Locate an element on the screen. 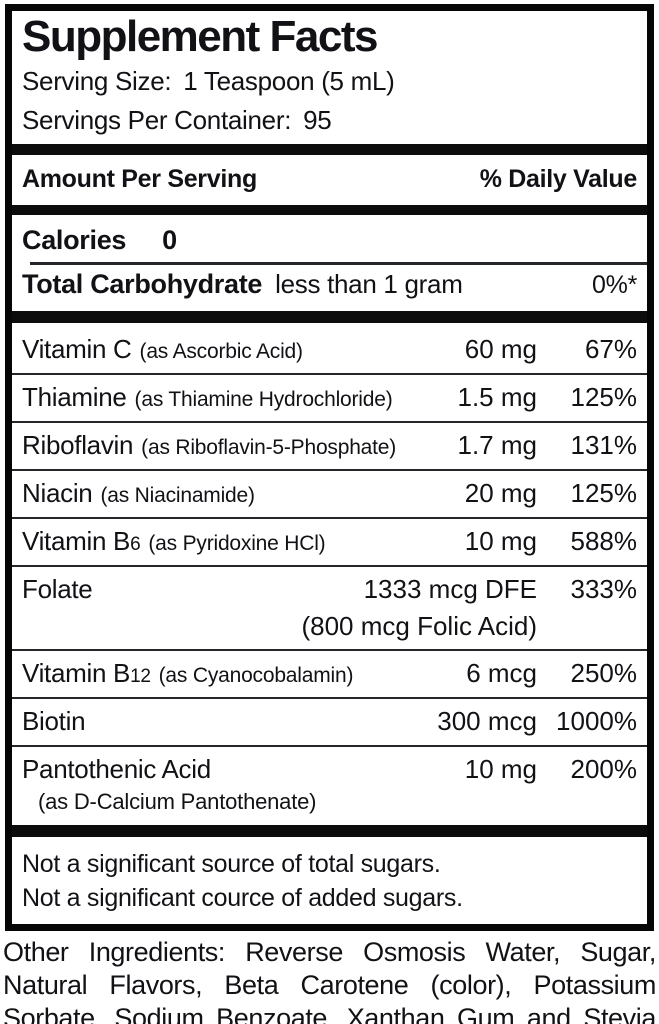  nutrient-name-subscript: 6 is located at coordinates (135, 544).